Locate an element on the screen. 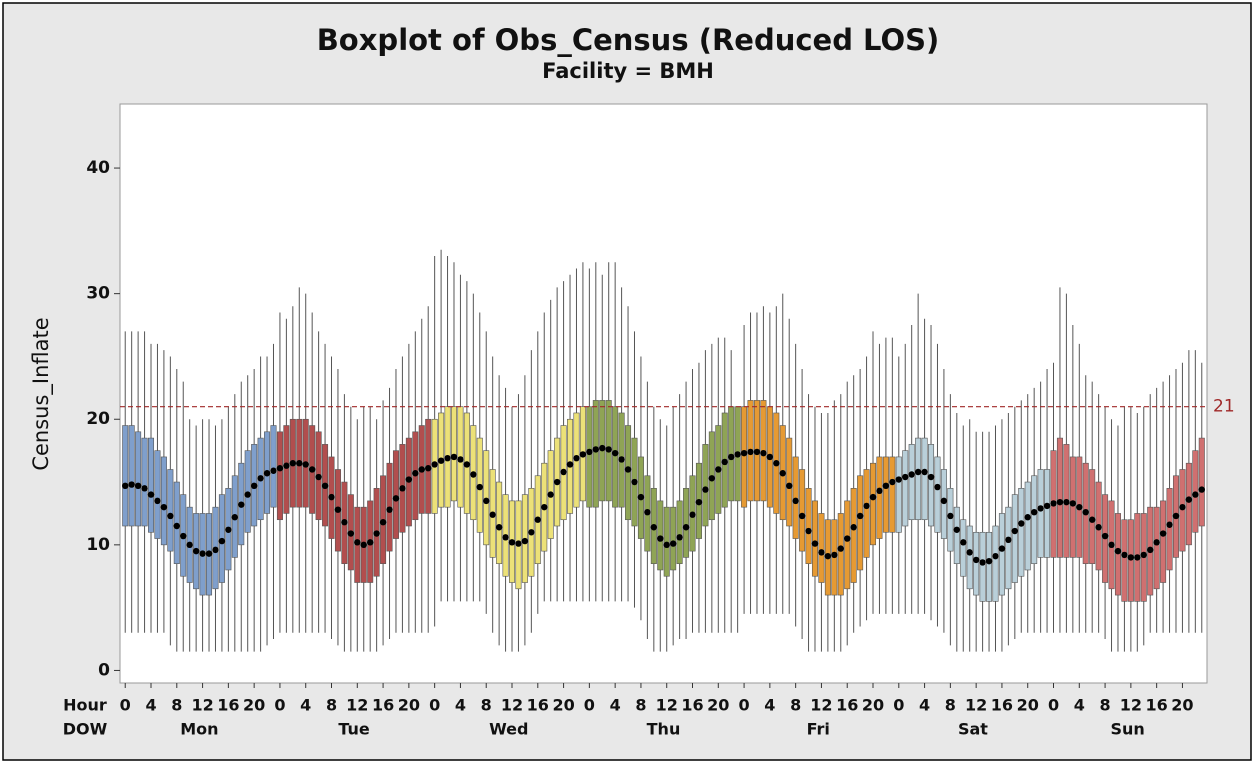 The image size is (1255, 768). day-label: Mon is located at coordinates (199, 729).